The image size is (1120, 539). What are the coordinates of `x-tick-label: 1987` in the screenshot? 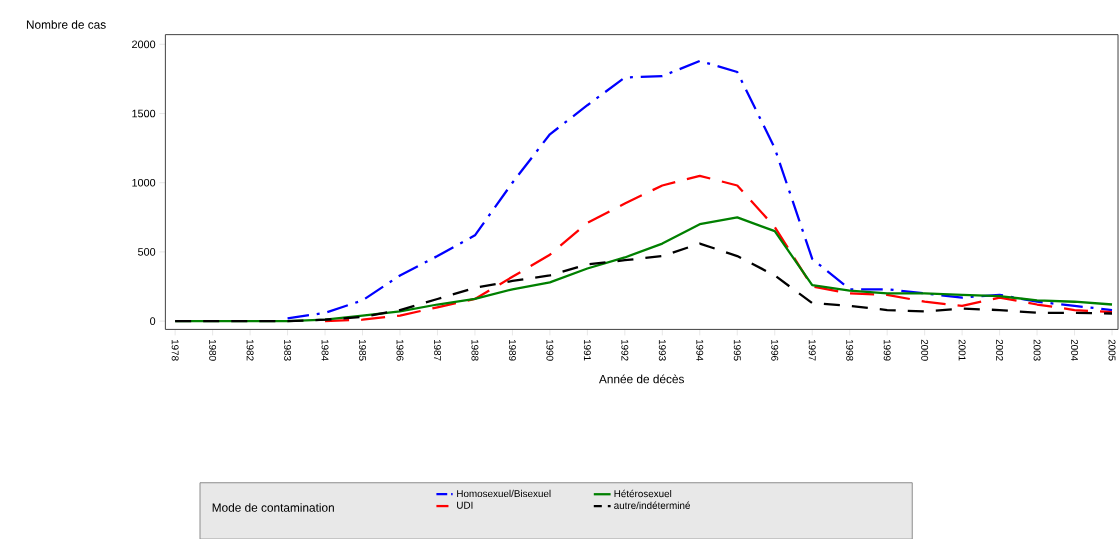 It's located at (437, 350).